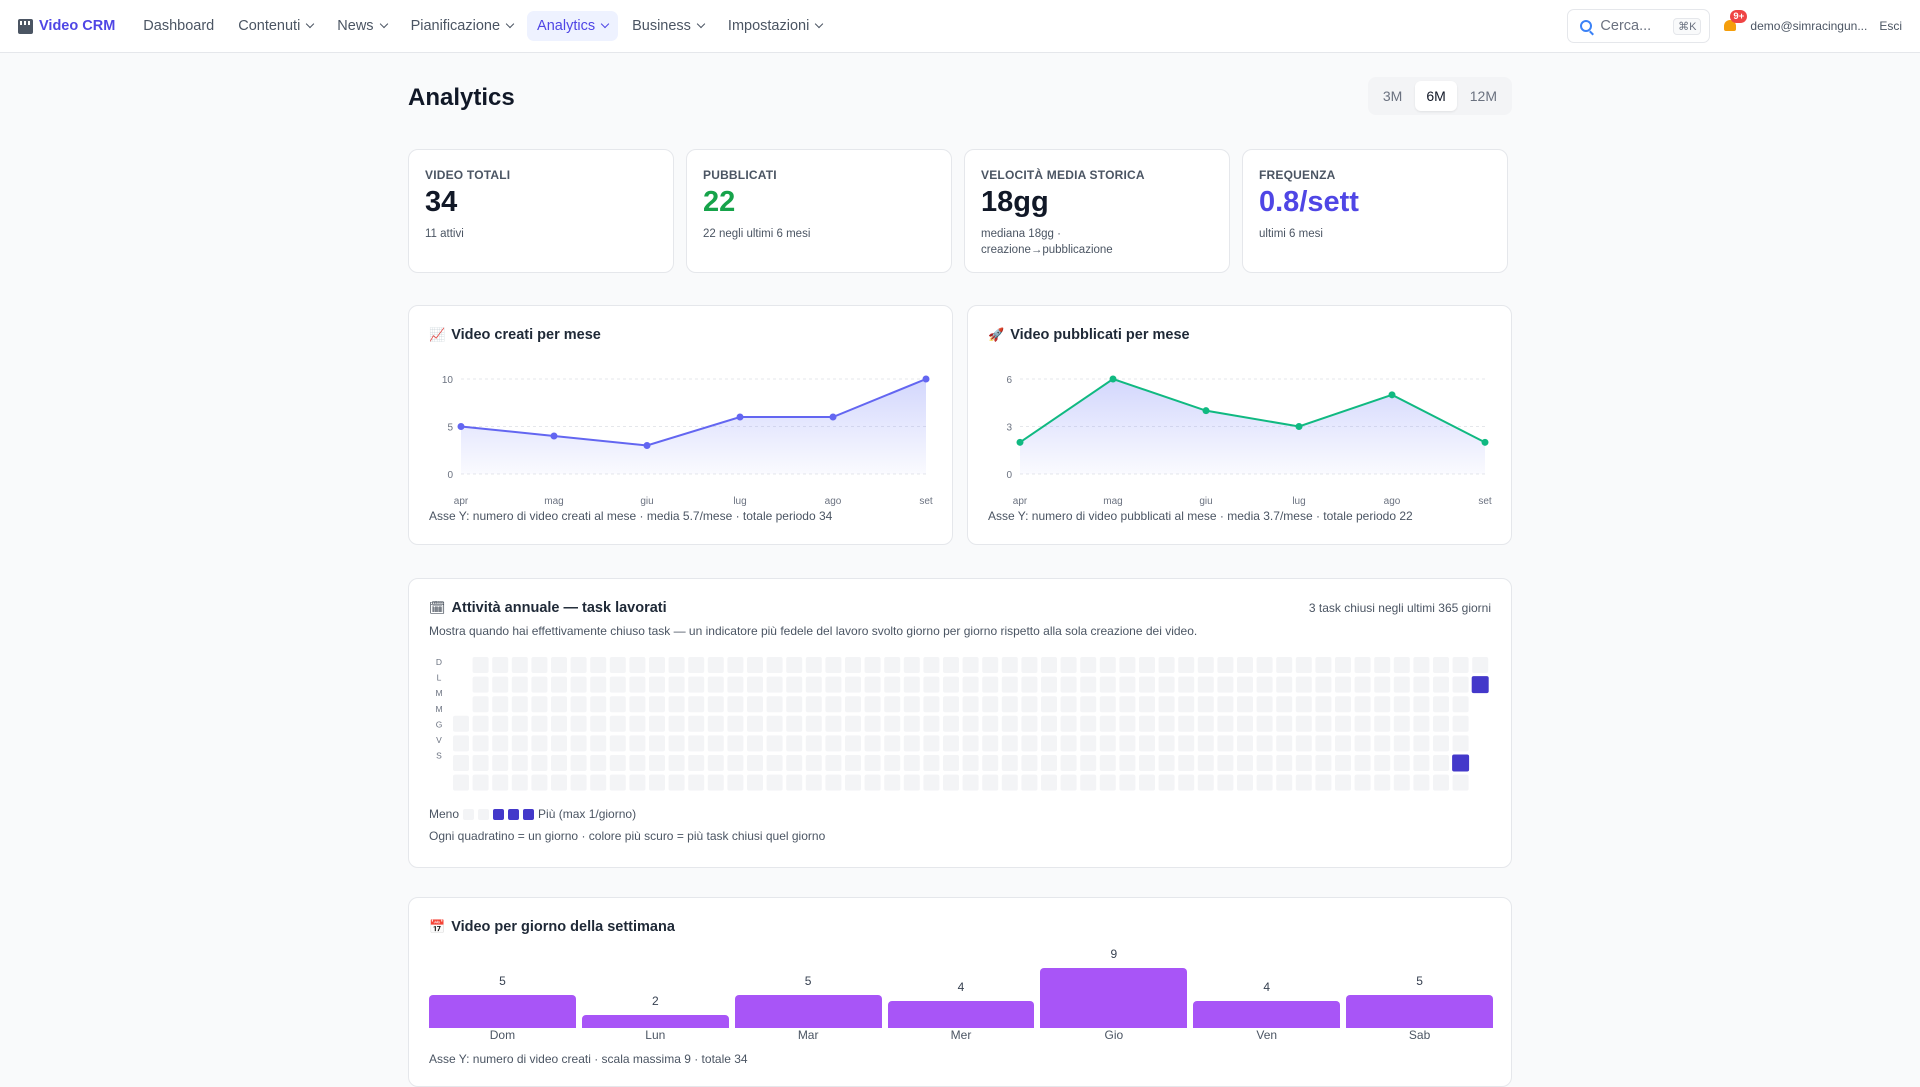 The width and height of the screenshot is (1920, 1087). I want to click on stat-value: 34, so click(441, 202).